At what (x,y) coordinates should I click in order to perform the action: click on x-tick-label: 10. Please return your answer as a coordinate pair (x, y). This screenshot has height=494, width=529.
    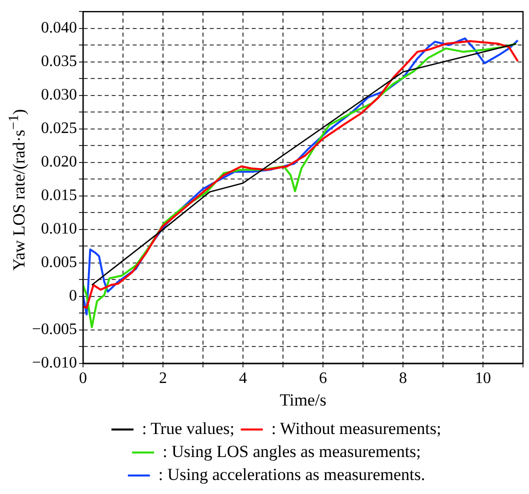
    Looking at the image, I should click on (483, 379).